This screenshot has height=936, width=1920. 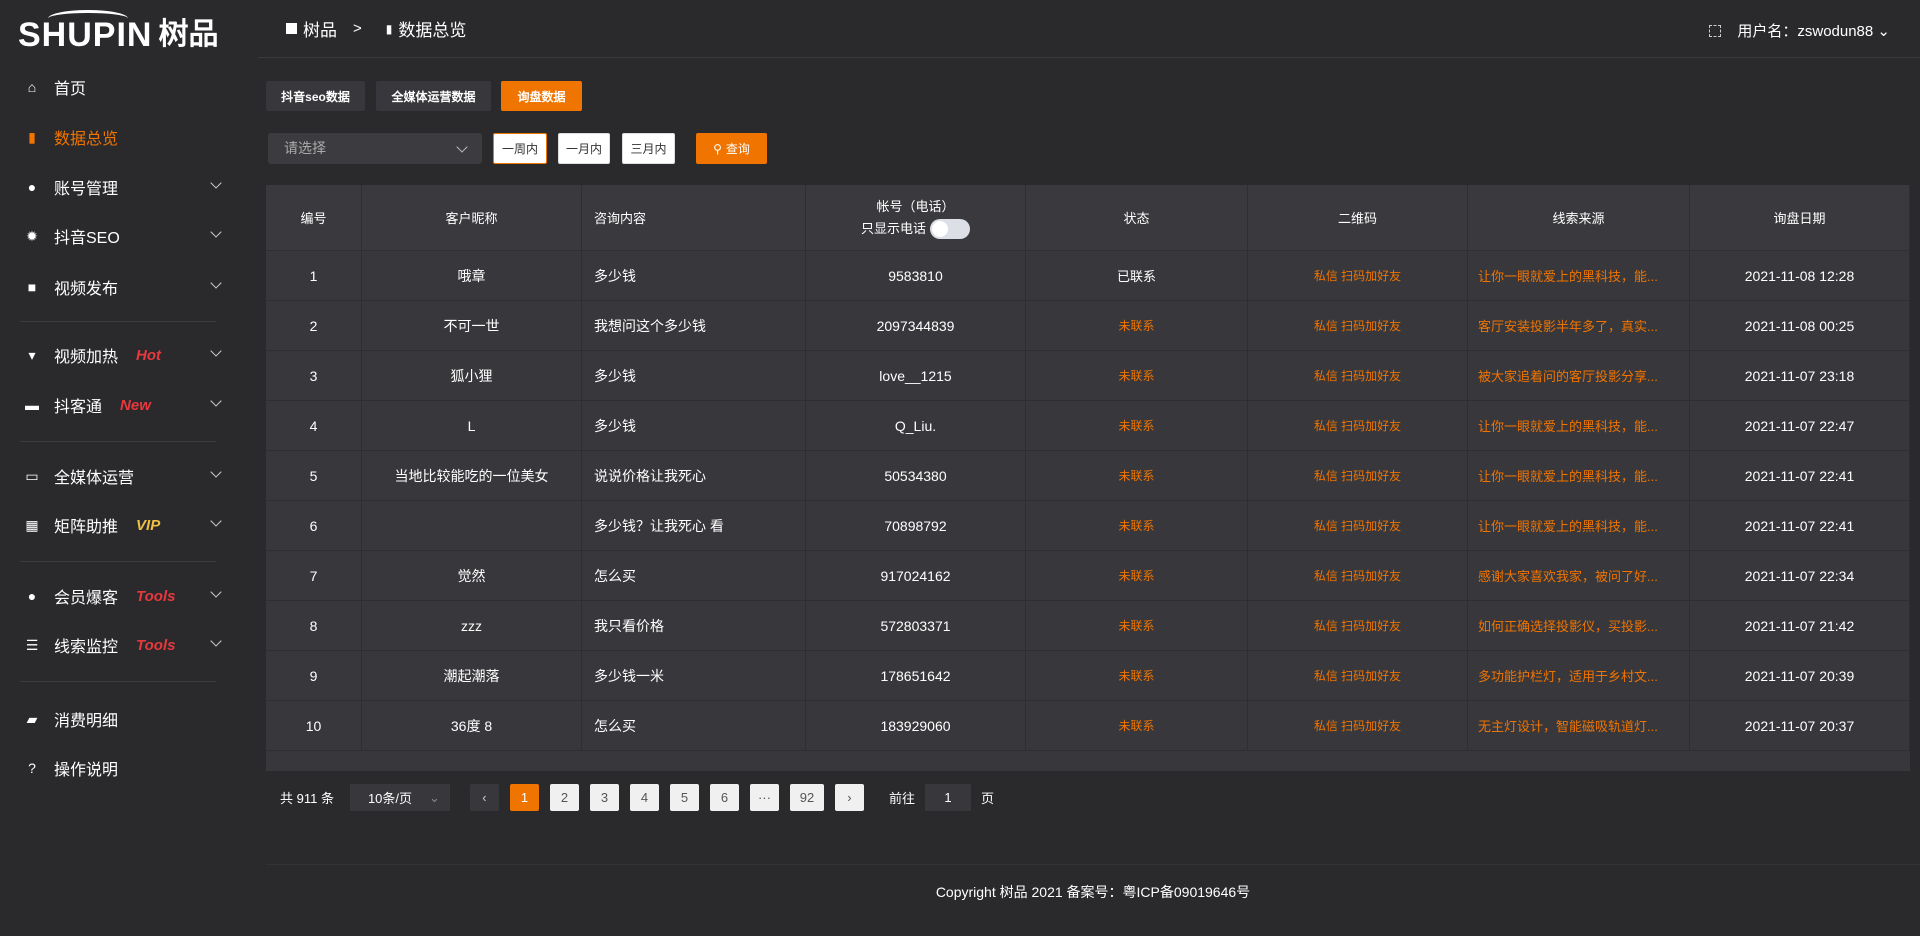 I want to click on sidebar-item-2: ● 账号管理, so click(x=129, y=187).